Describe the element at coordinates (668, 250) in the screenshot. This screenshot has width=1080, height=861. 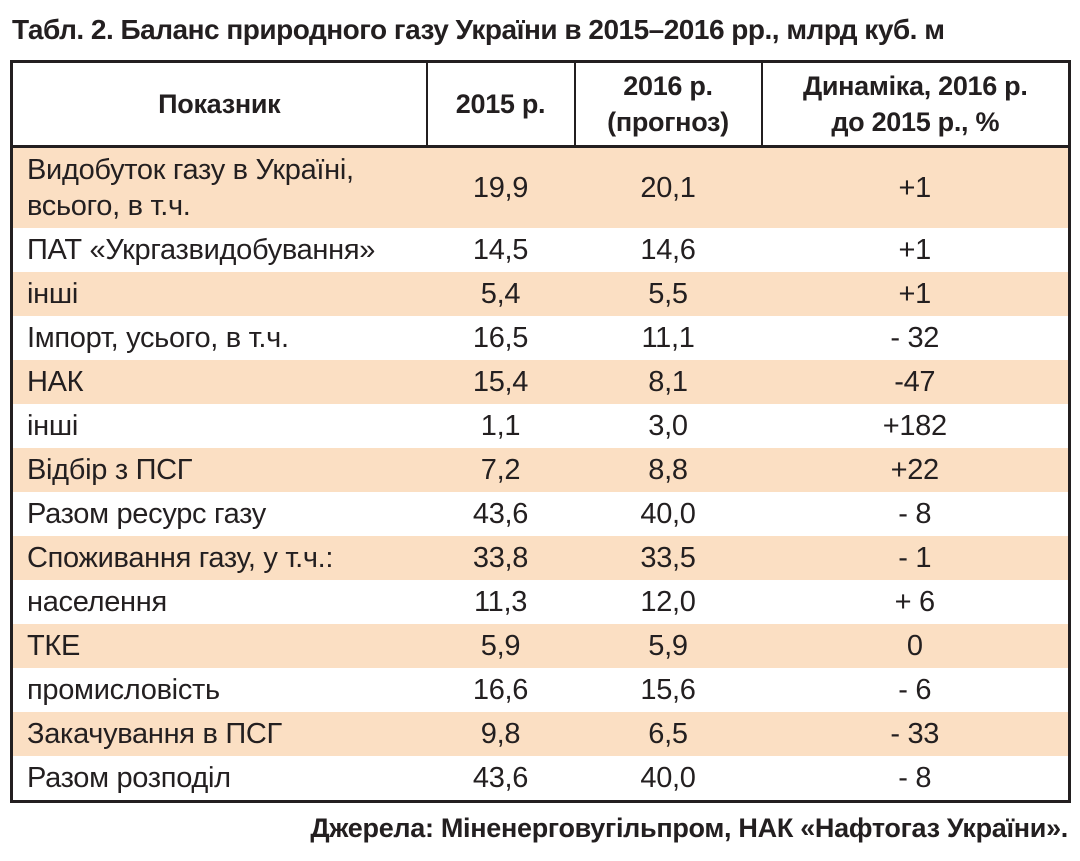
I see `cell-2016: 14,6` at that location.